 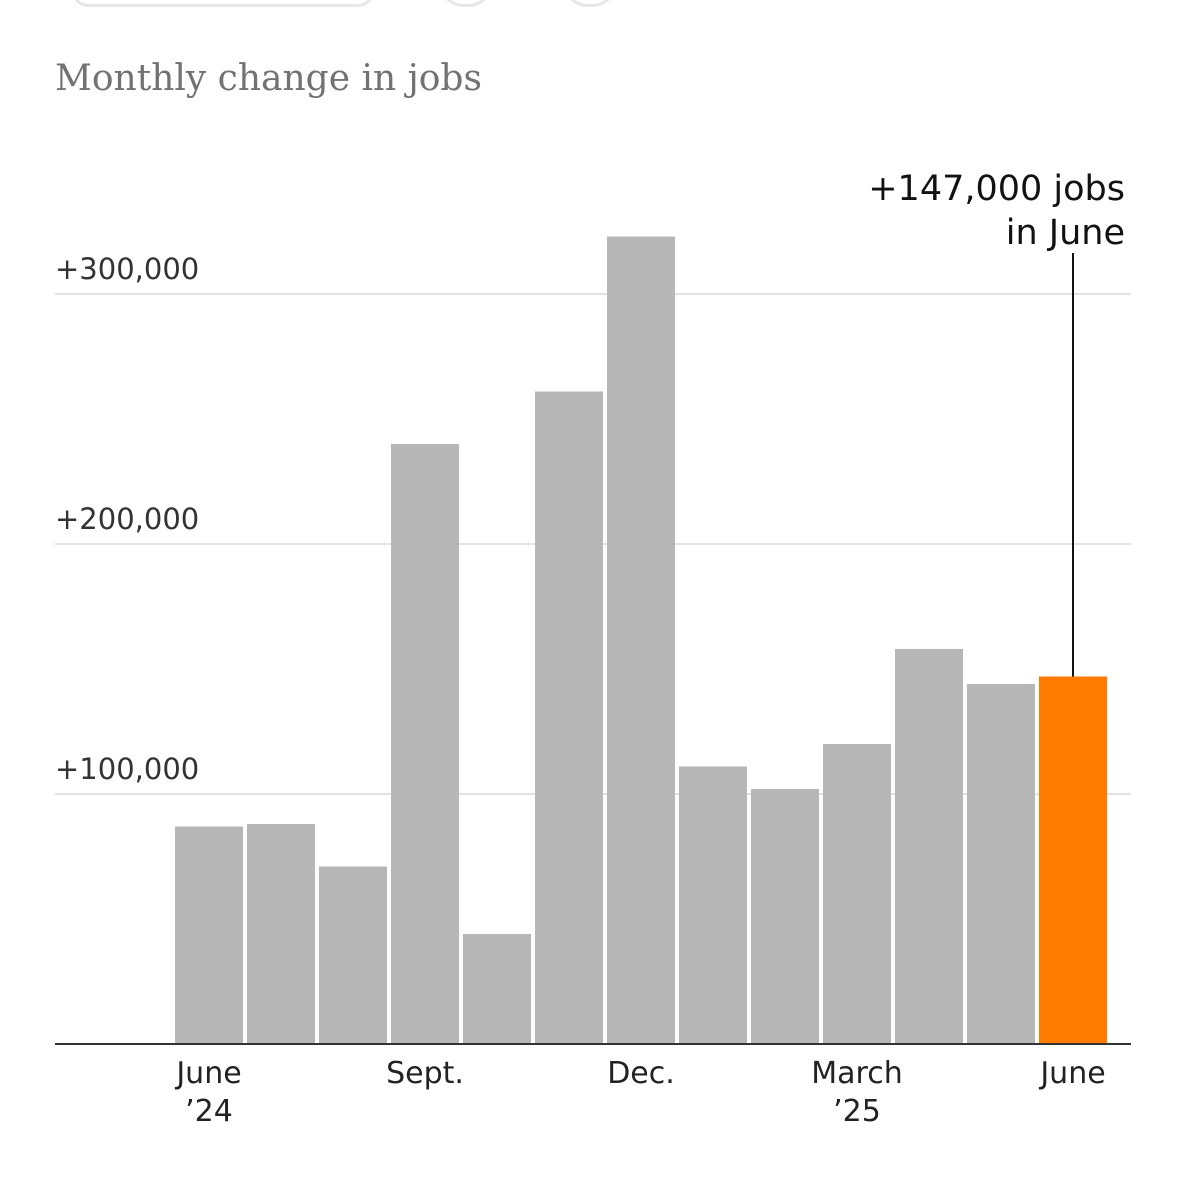 What do you see at coordinates (857, 1111) in the screenshot?
I see `x-tick-label: ’25` at bounding box center [857, 1111].